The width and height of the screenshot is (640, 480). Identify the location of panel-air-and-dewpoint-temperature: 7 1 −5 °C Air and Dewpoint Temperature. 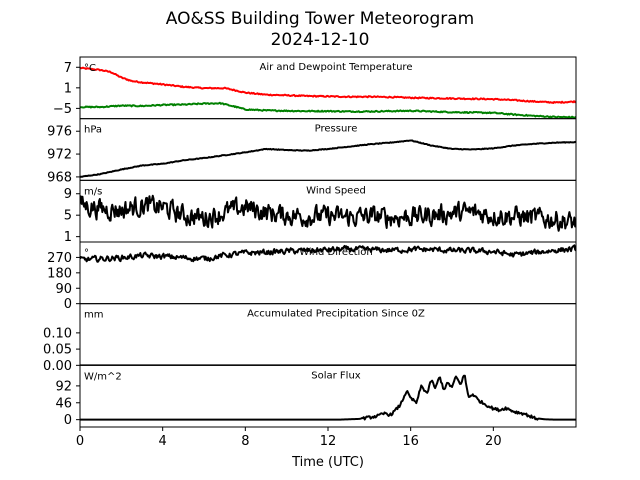
(315, 88).